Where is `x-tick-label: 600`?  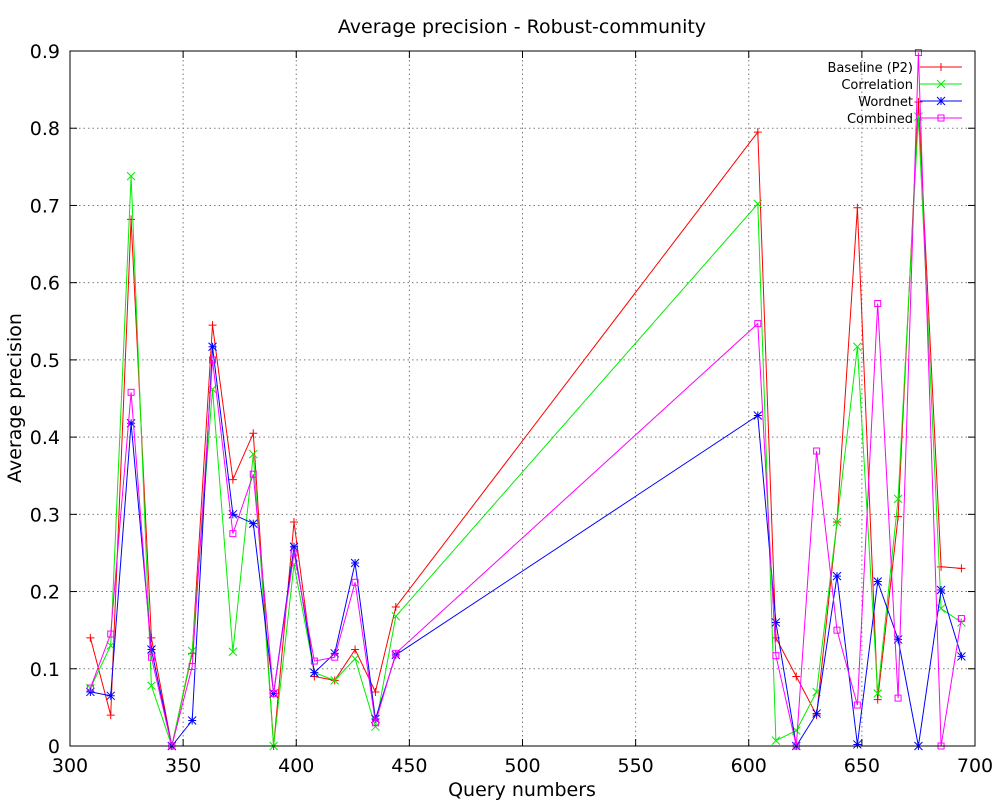
x-tick-label: 600 is located at coordinates (749, 766).